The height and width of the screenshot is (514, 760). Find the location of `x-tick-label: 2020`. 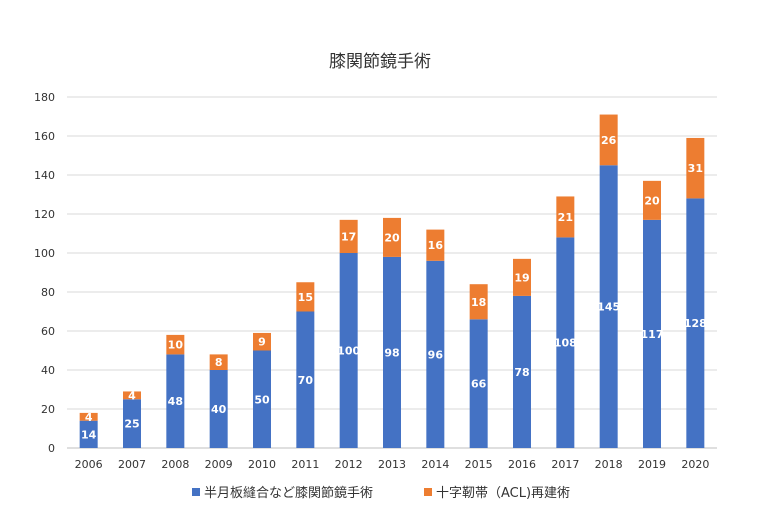

x-tick-label: 2020 is located at coordinates (695, 464).